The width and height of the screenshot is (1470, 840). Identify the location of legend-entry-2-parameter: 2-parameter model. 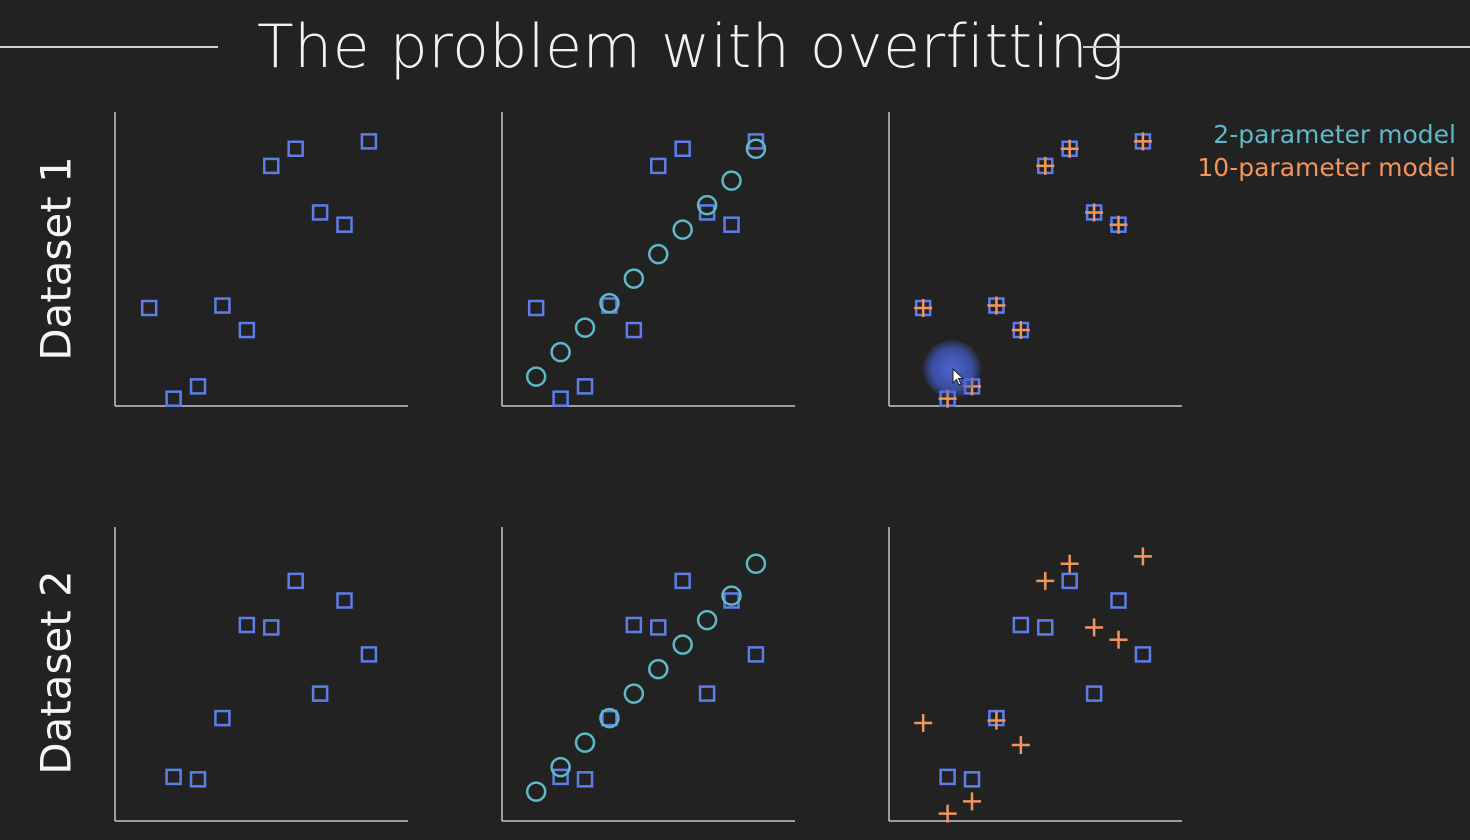
(1334, 134).